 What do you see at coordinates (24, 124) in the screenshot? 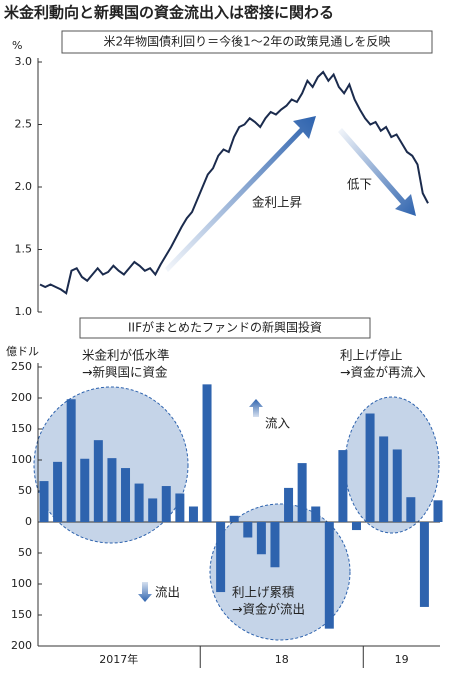
I see `y-tick-label: 2.5` at bounding box center [24, 124].